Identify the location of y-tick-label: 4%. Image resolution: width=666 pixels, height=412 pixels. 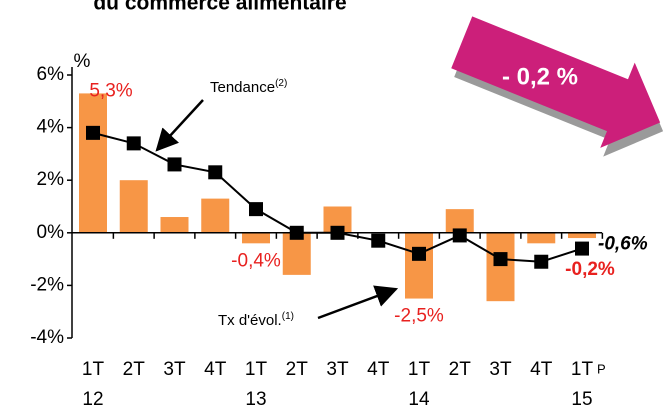
(51, 127).